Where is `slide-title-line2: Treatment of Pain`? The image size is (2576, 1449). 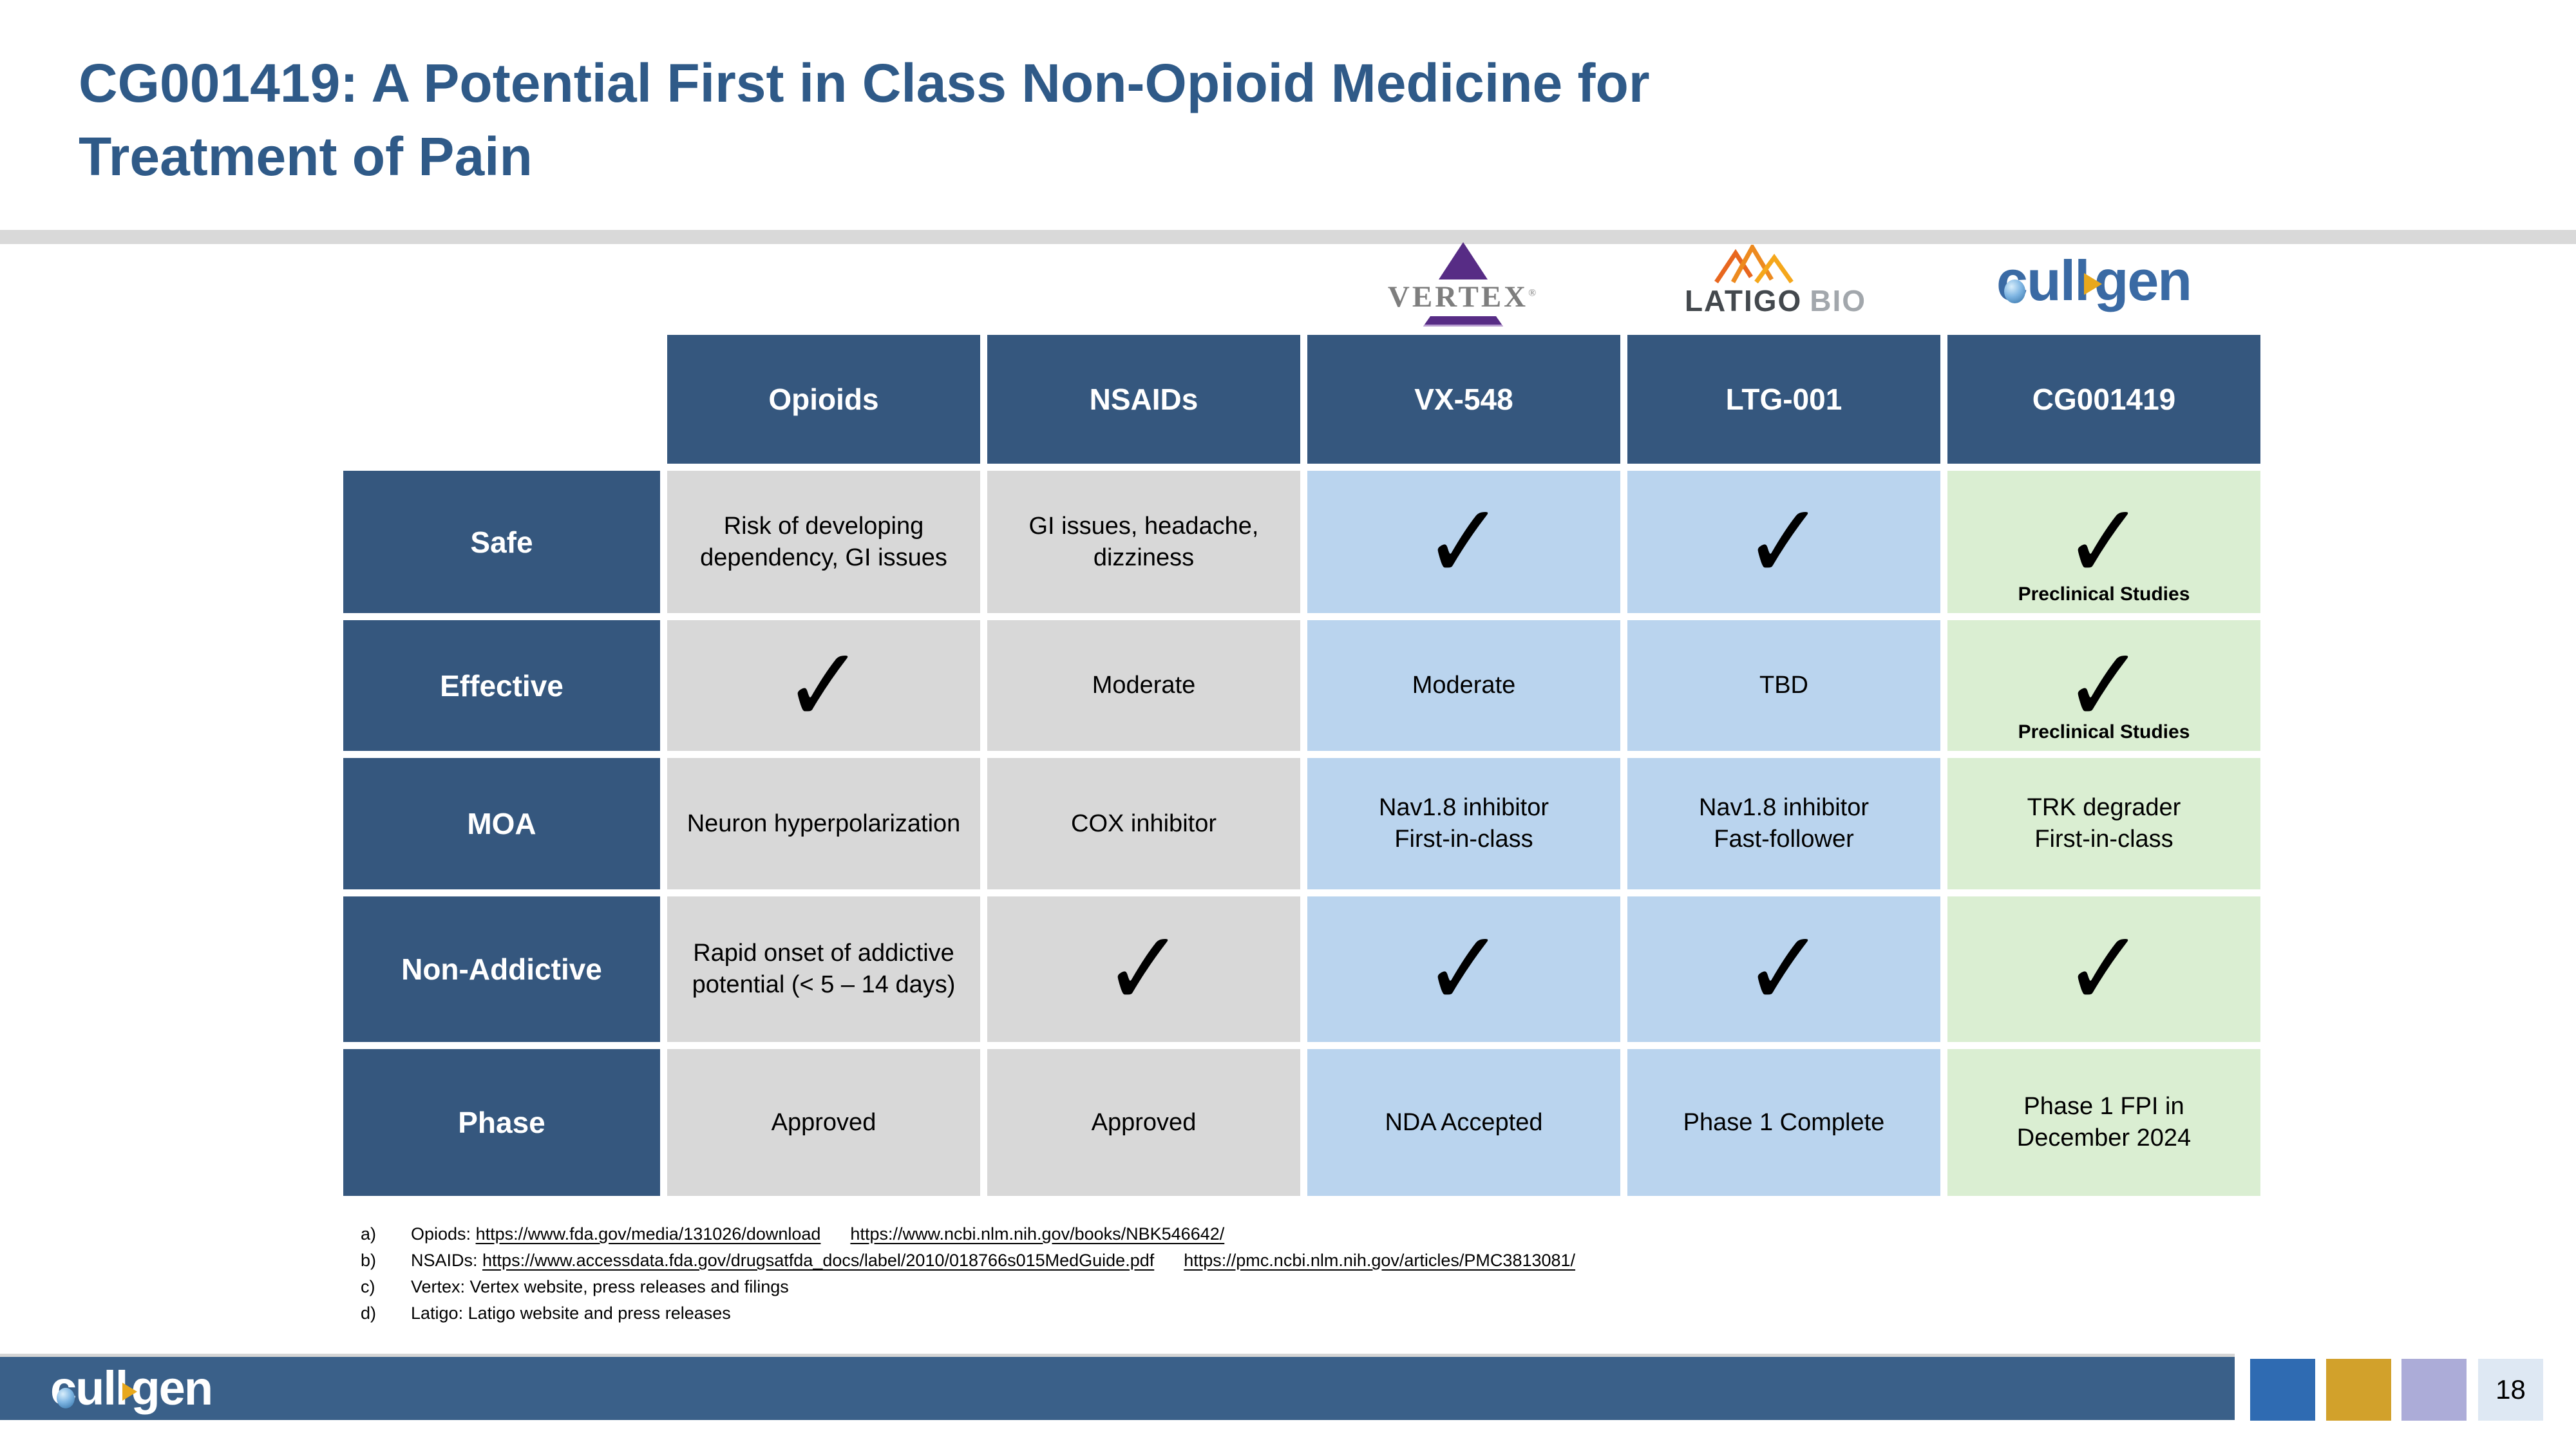 slide-title-line2: Treatment of Pain is located at coordinates (306, 156).